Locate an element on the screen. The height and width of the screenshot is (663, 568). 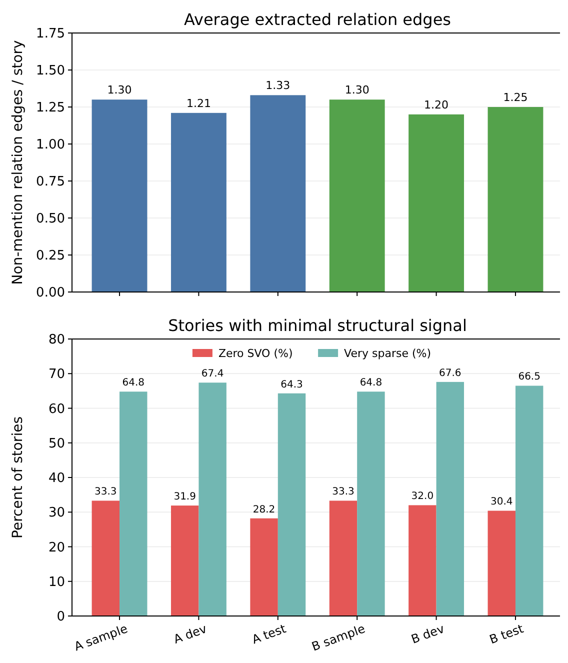
y-tick-label: 60 is located at coordinates (56, 409).